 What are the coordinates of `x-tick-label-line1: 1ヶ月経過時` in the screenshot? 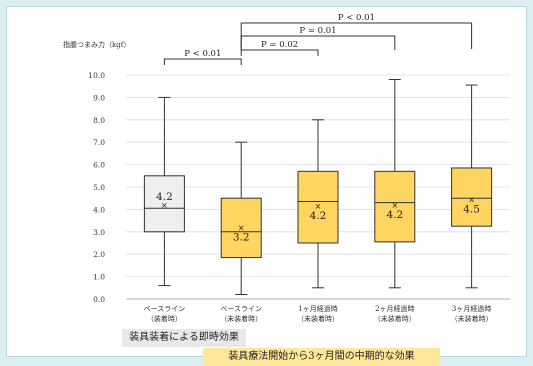 It's located at (317, 308).